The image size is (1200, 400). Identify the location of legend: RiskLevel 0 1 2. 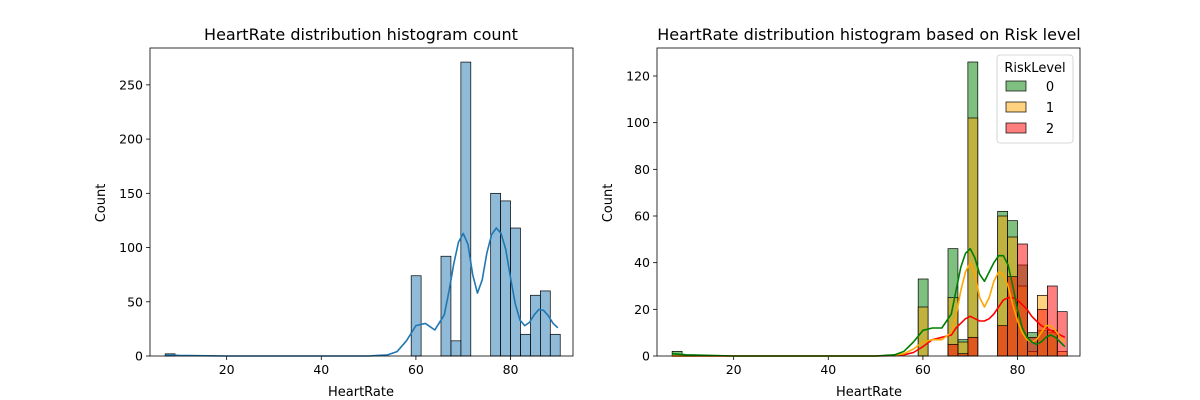
(1035, 99).